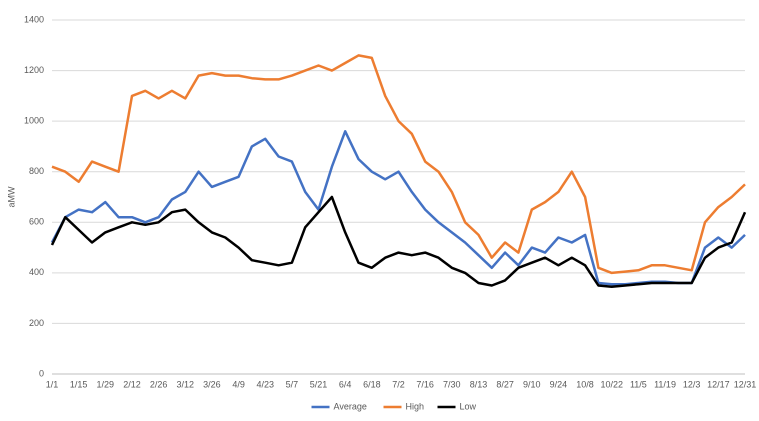 Image resolution: width=759 pixels, height=421 pixels. Describe the element at coordinates (186, 384) in the screenshot. I see `x-tick-label: 3/12` at that location.